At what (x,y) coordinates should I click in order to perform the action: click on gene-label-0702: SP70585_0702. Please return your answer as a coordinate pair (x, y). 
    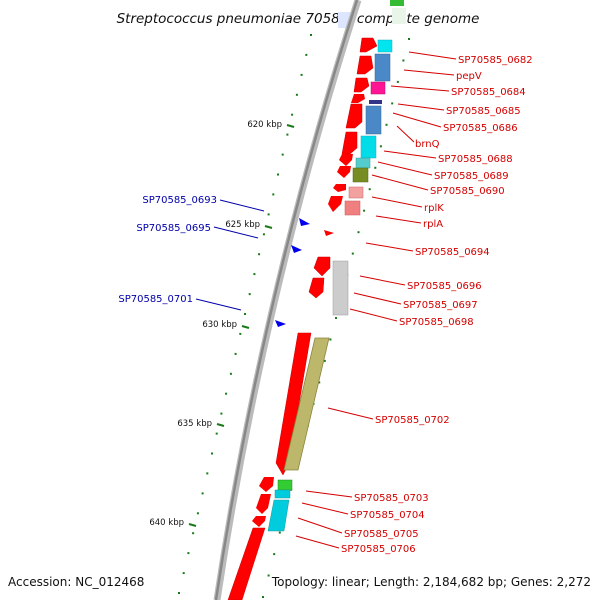
    Looking at the image, I should click on (412, 420).